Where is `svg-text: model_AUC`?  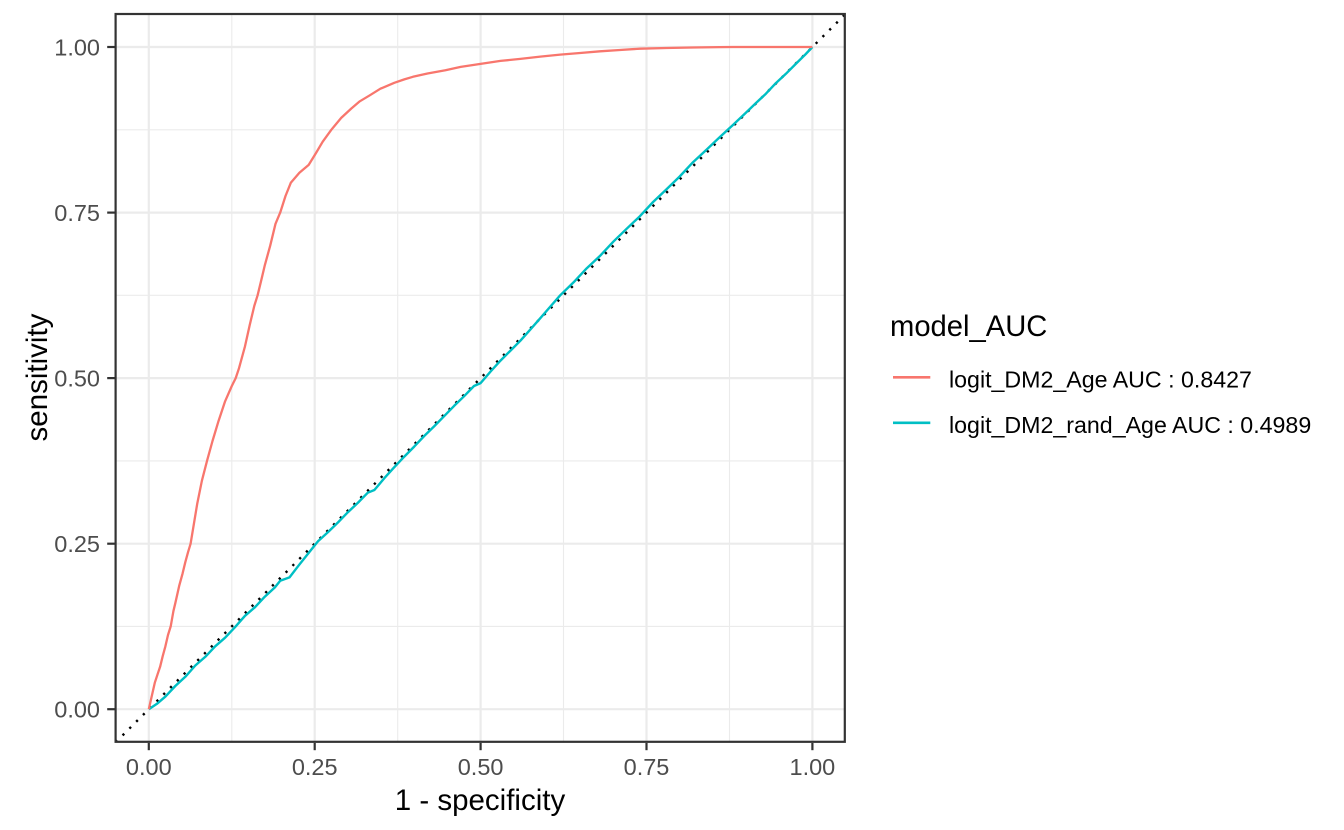 svg-text: model_AUC is located at coordinates (968, 327).